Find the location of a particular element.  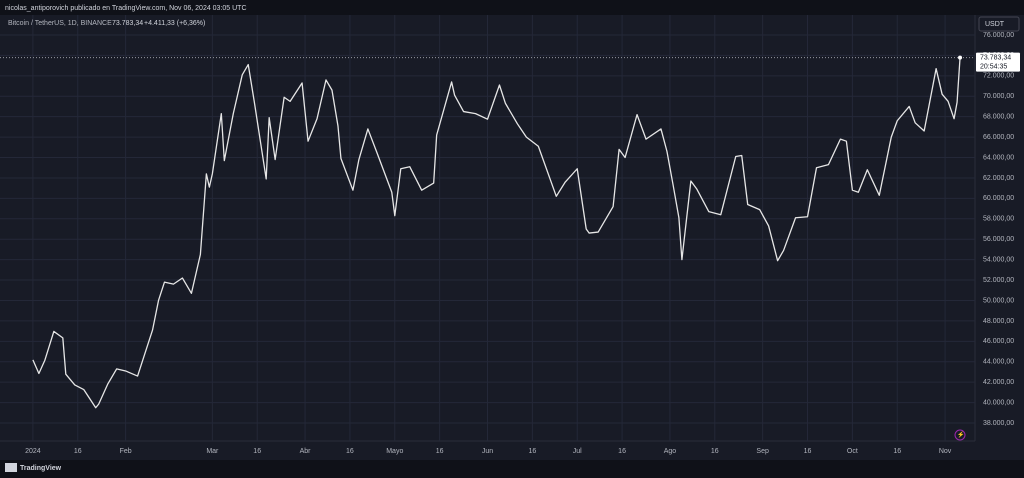

currency-box is located at coordinates (999, 24).